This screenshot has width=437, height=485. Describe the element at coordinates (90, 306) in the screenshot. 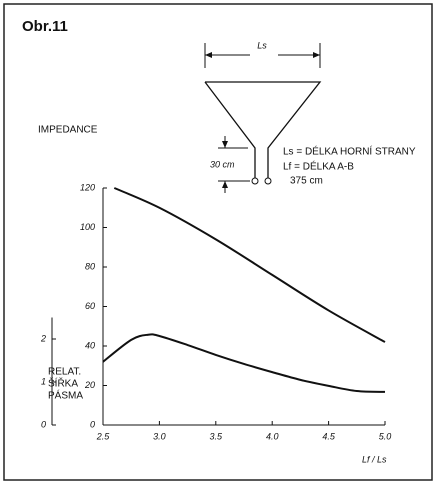

I see `y-tick-label: 60` at that location.